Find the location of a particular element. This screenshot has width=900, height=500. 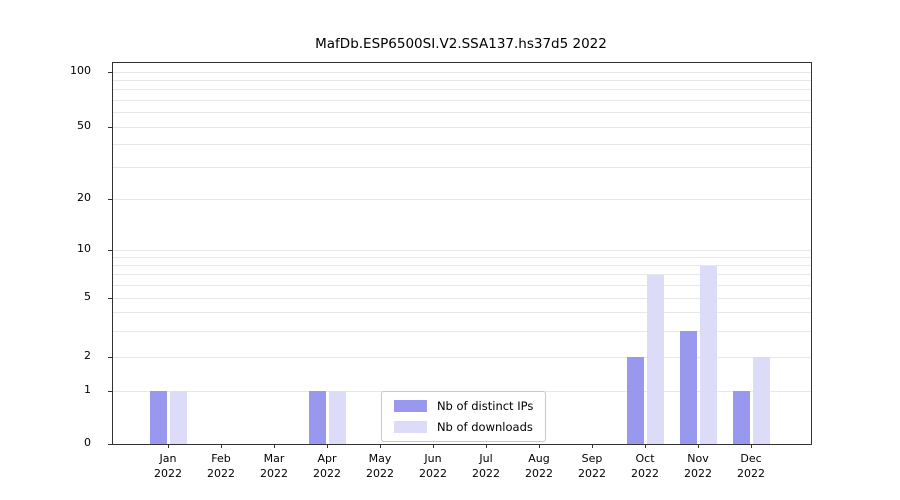

x-tick-label-feb: Feb 2022 is located at coordinates (221, 466).